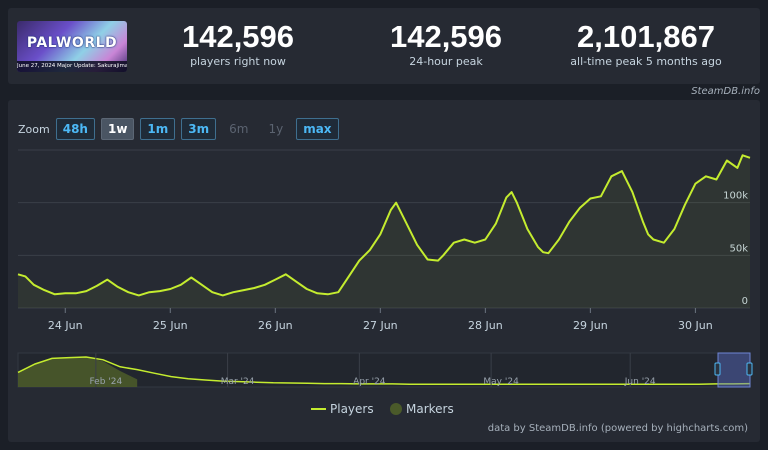  What do you see at coordinates (117, 129) in the screenshot?
I see `zoom-1w-button: 1w` at bounding box center [117, 129].